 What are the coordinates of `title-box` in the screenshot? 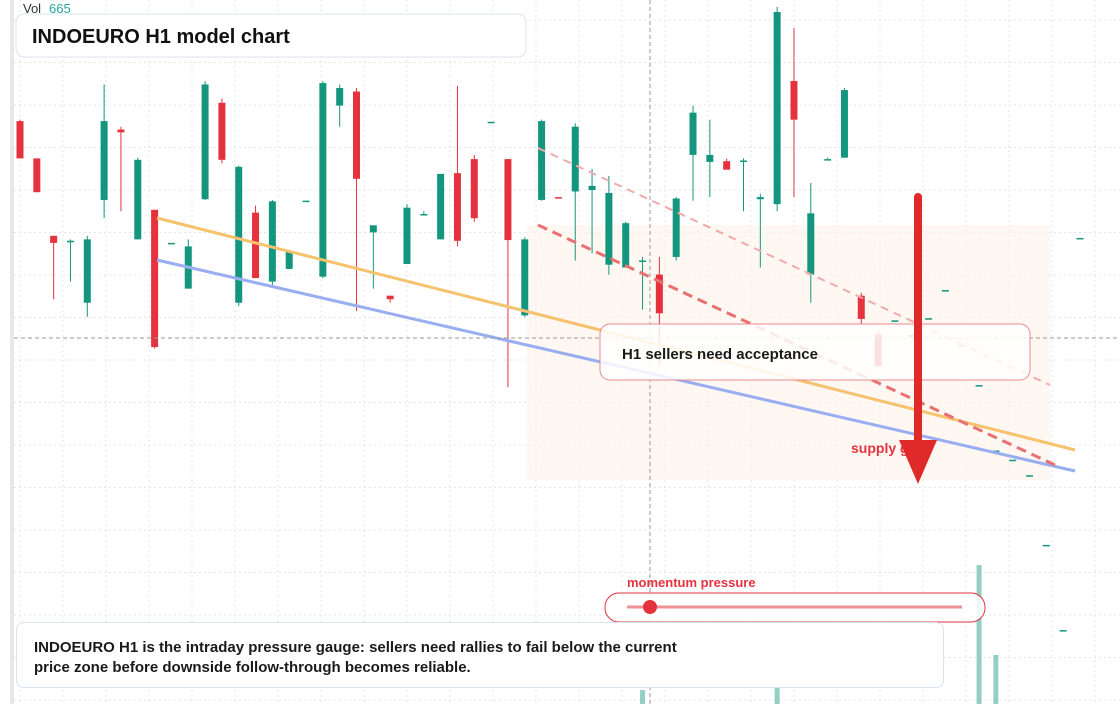 It's located at (271, 35).